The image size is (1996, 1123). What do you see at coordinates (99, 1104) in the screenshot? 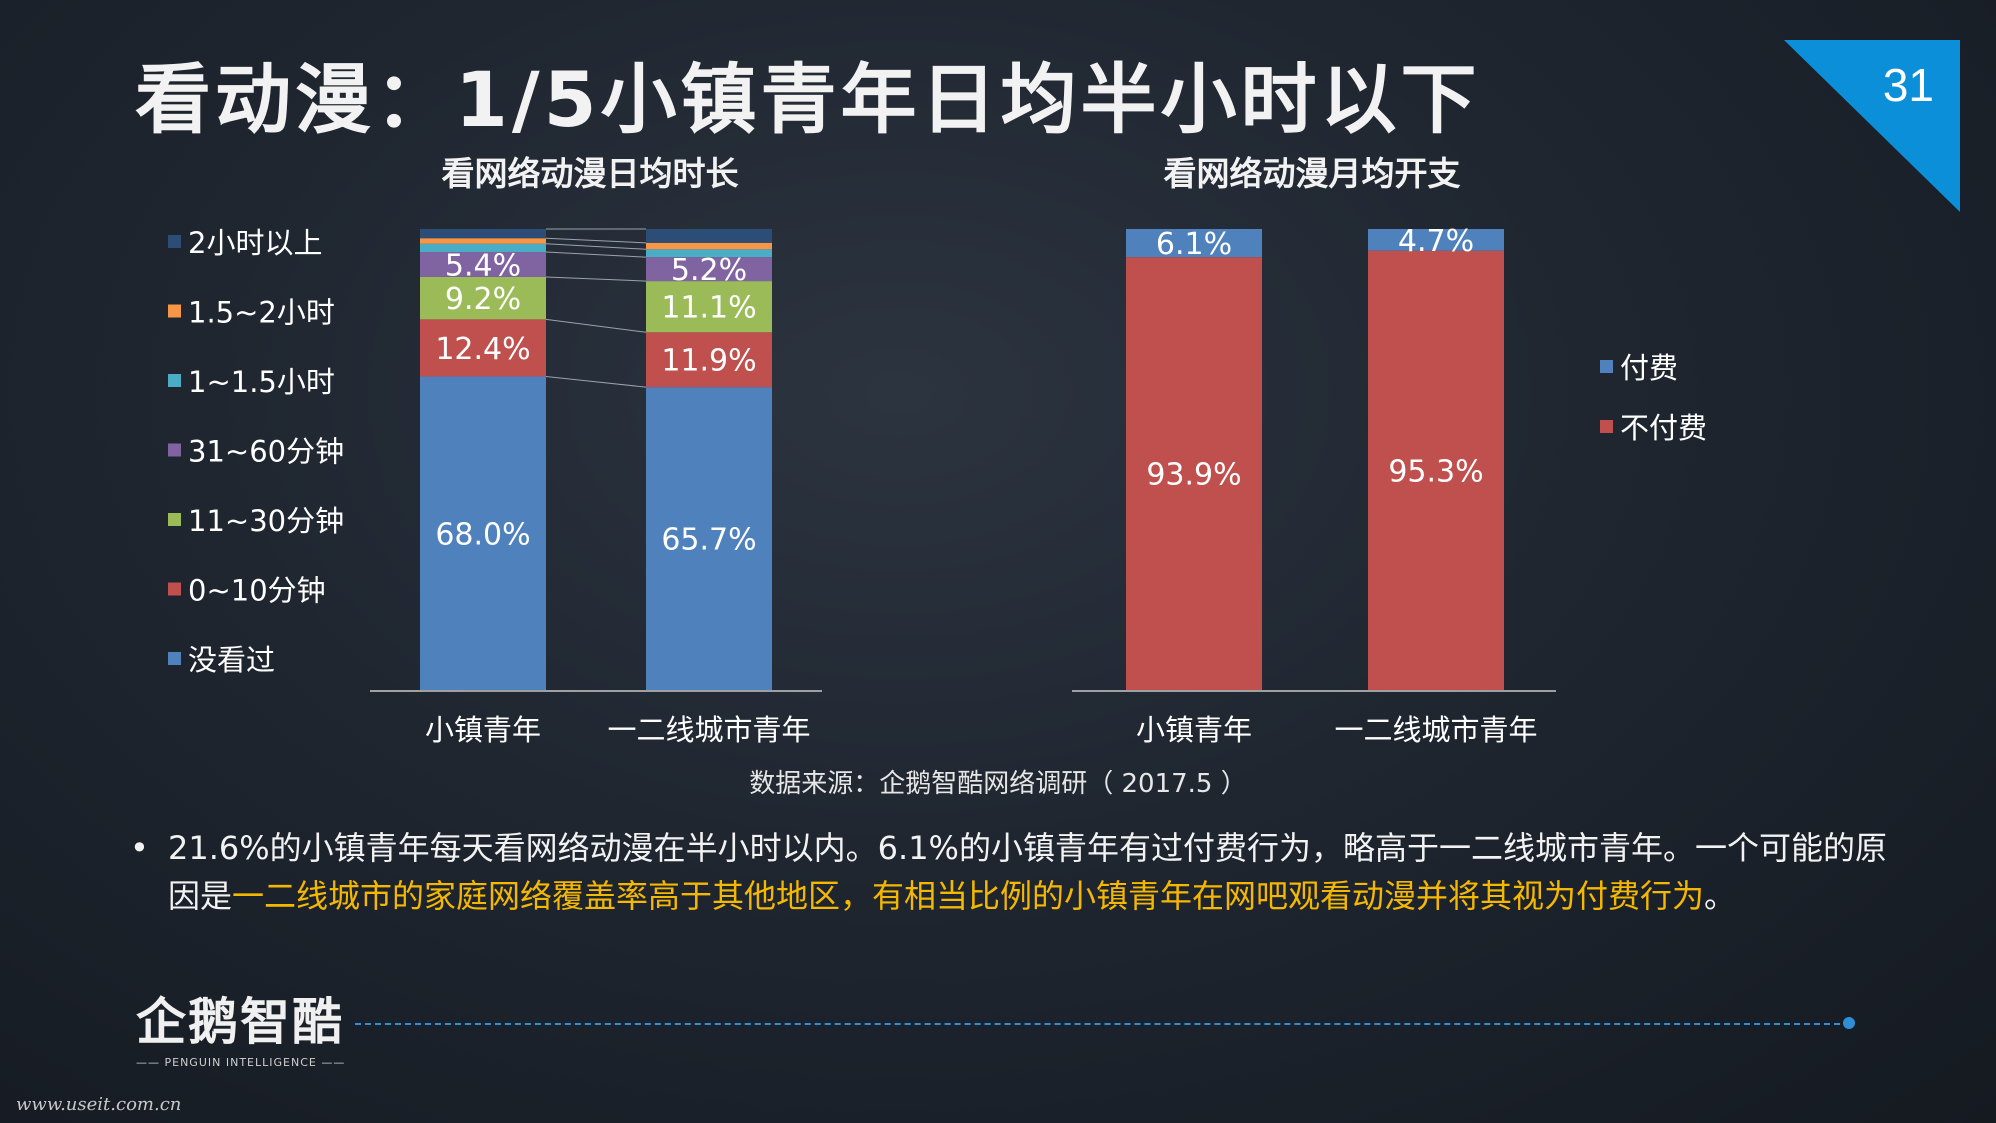
I see `watermark: www.useit.com.cn` at bounding box center [99, 1104].